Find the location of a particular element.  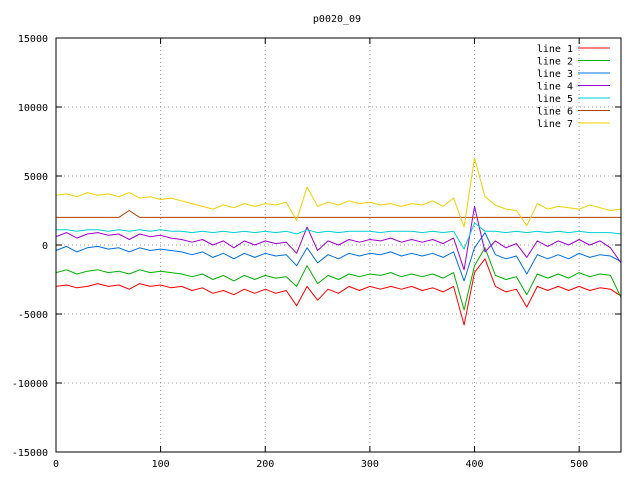

y-tick-label: 15000 is located at coordinates (33, 39).